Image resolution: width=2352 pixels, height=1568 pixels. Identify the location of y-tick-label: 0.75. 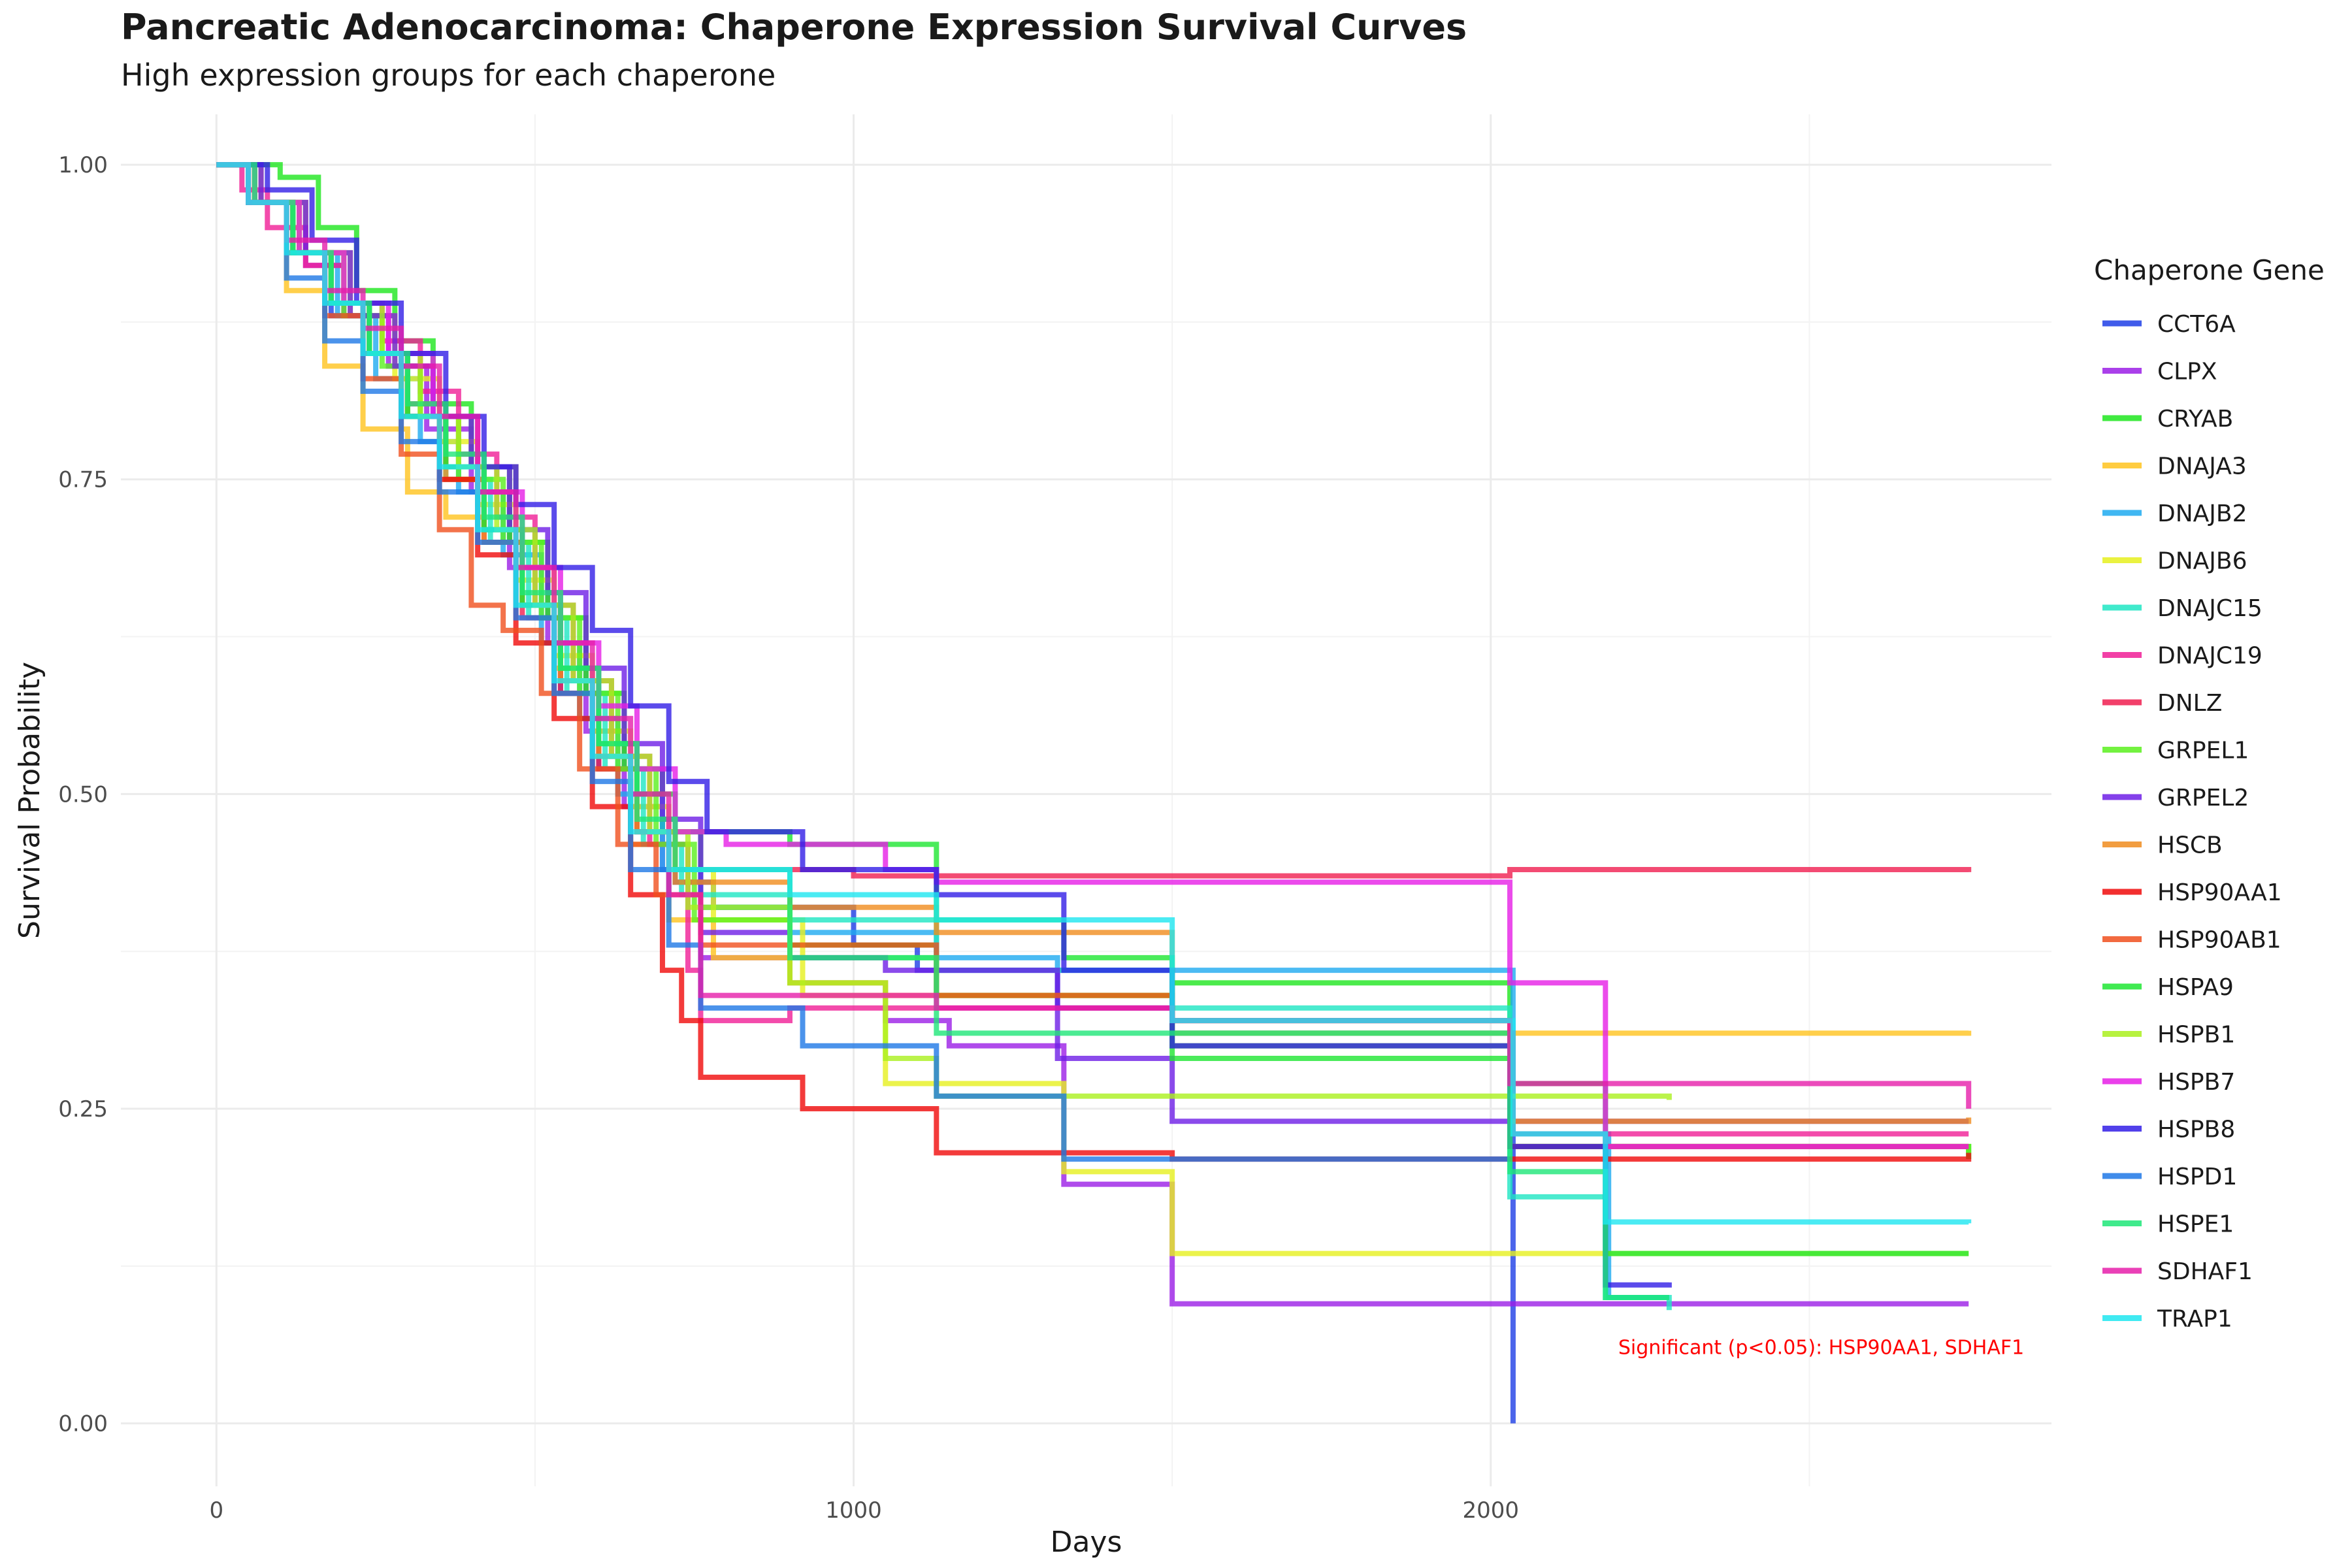
(83, 480).